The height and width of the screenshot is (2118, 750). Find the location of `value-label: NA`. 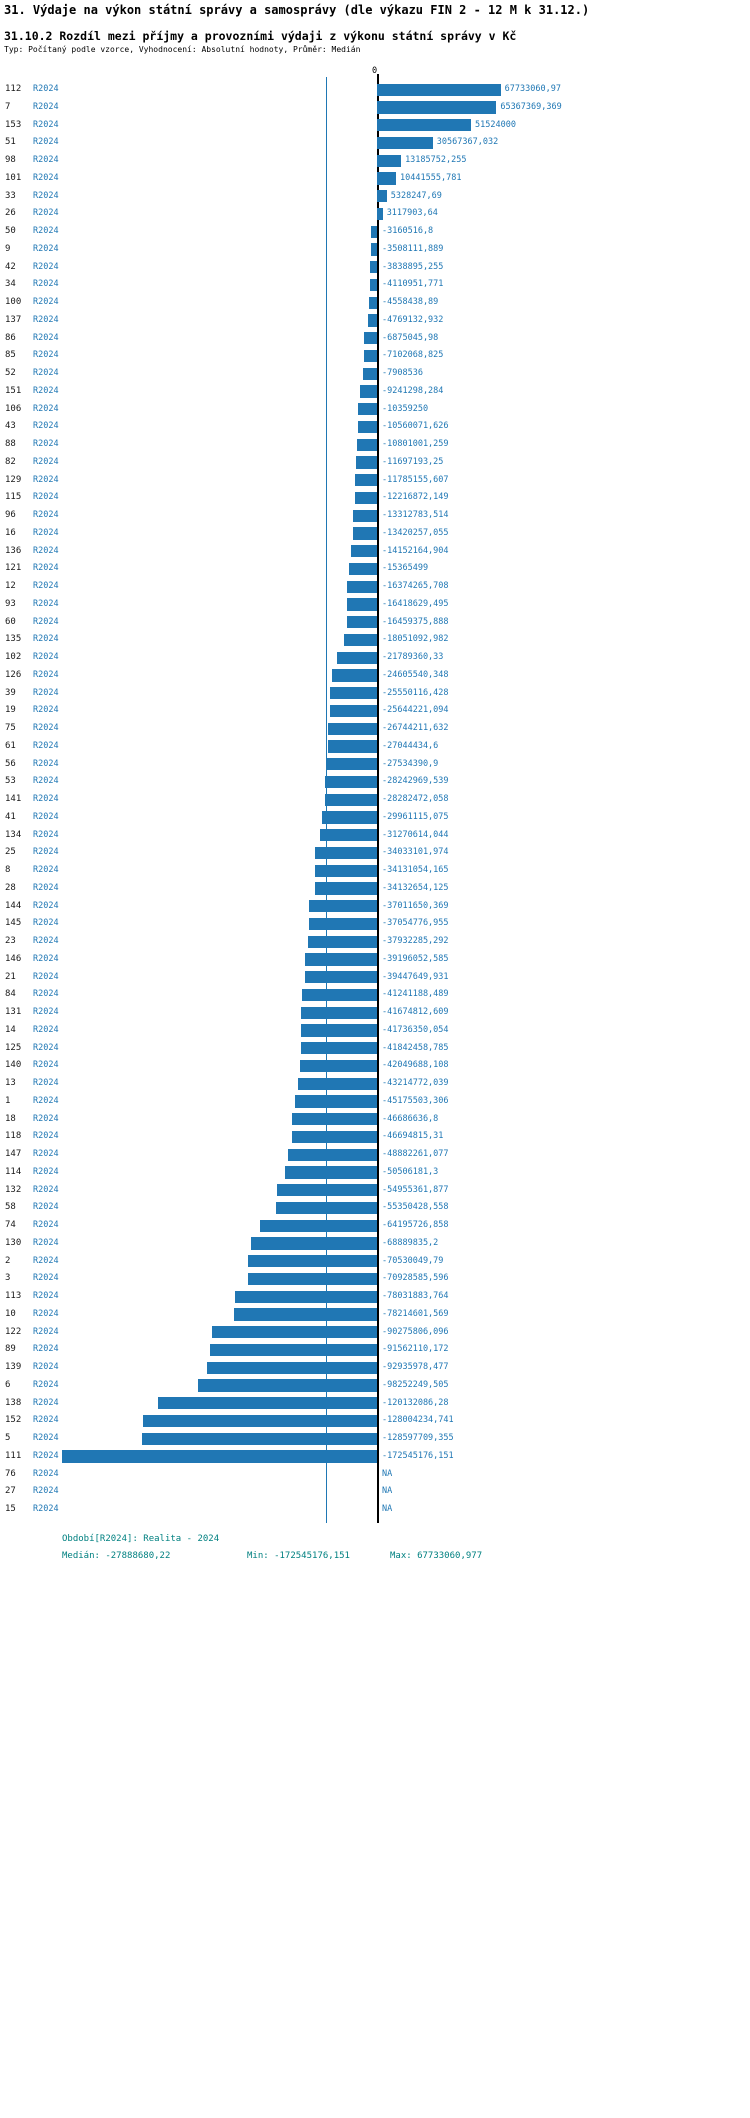

value-label: NA is located at coordinates (387, 1491).